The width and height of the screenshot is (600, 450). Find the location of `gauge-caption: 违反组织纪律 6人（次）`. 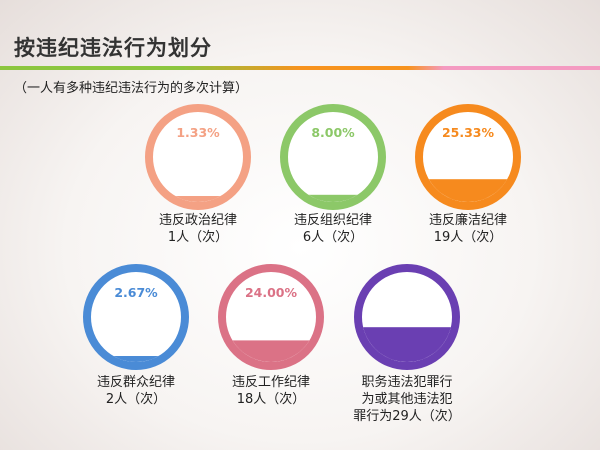

gauge-caption: 违反组织纪律 6人（次） is located at coordinates (332, 229).